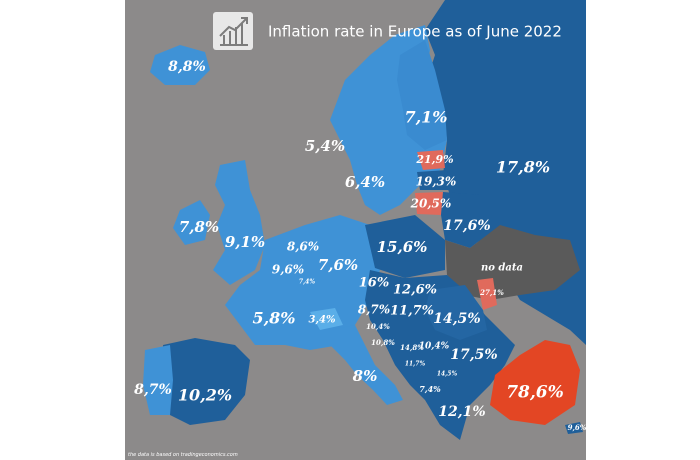  Describe the element at coordinates (456, 319) in the screenshot. I see `label-romania: 14,5%` at that location.